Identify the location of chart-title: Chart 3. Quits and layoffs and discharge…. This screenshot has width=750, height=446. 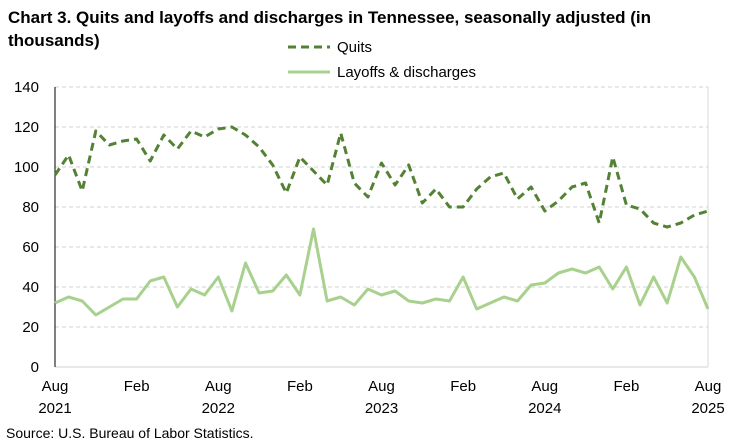
(330, 29).